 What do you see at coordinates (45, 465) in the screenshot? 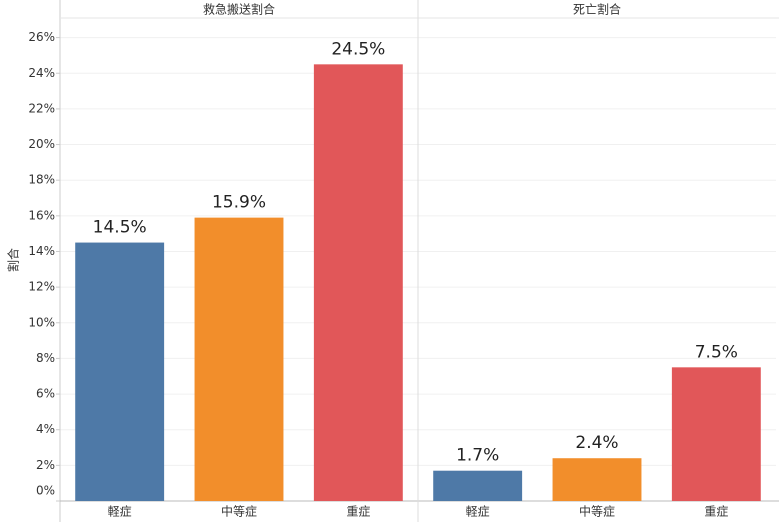
I see `y-tick-label: 2%` at bounding box center [45, 465].